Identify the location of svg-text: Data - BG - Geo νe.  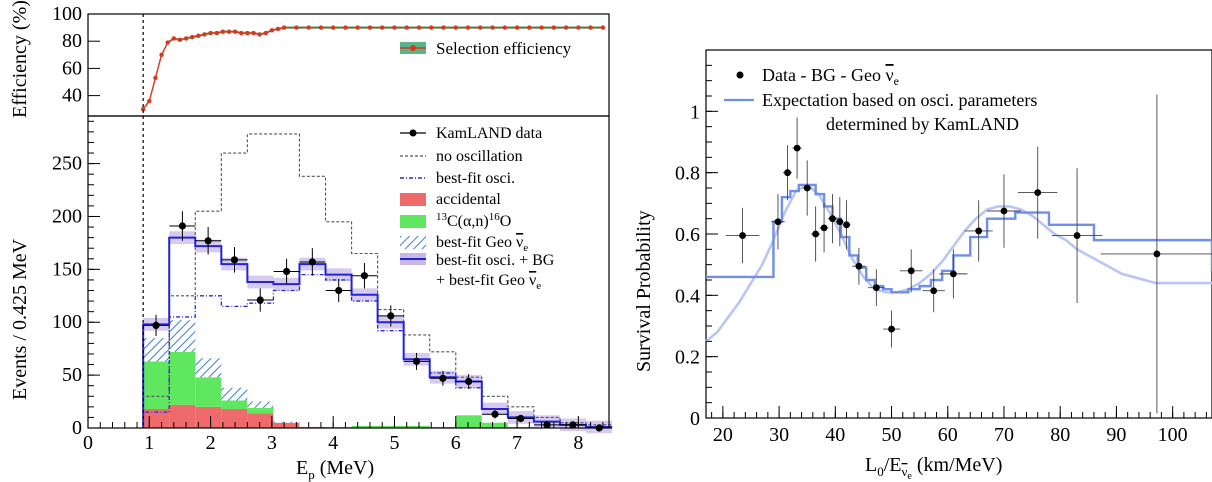
(830, 76).